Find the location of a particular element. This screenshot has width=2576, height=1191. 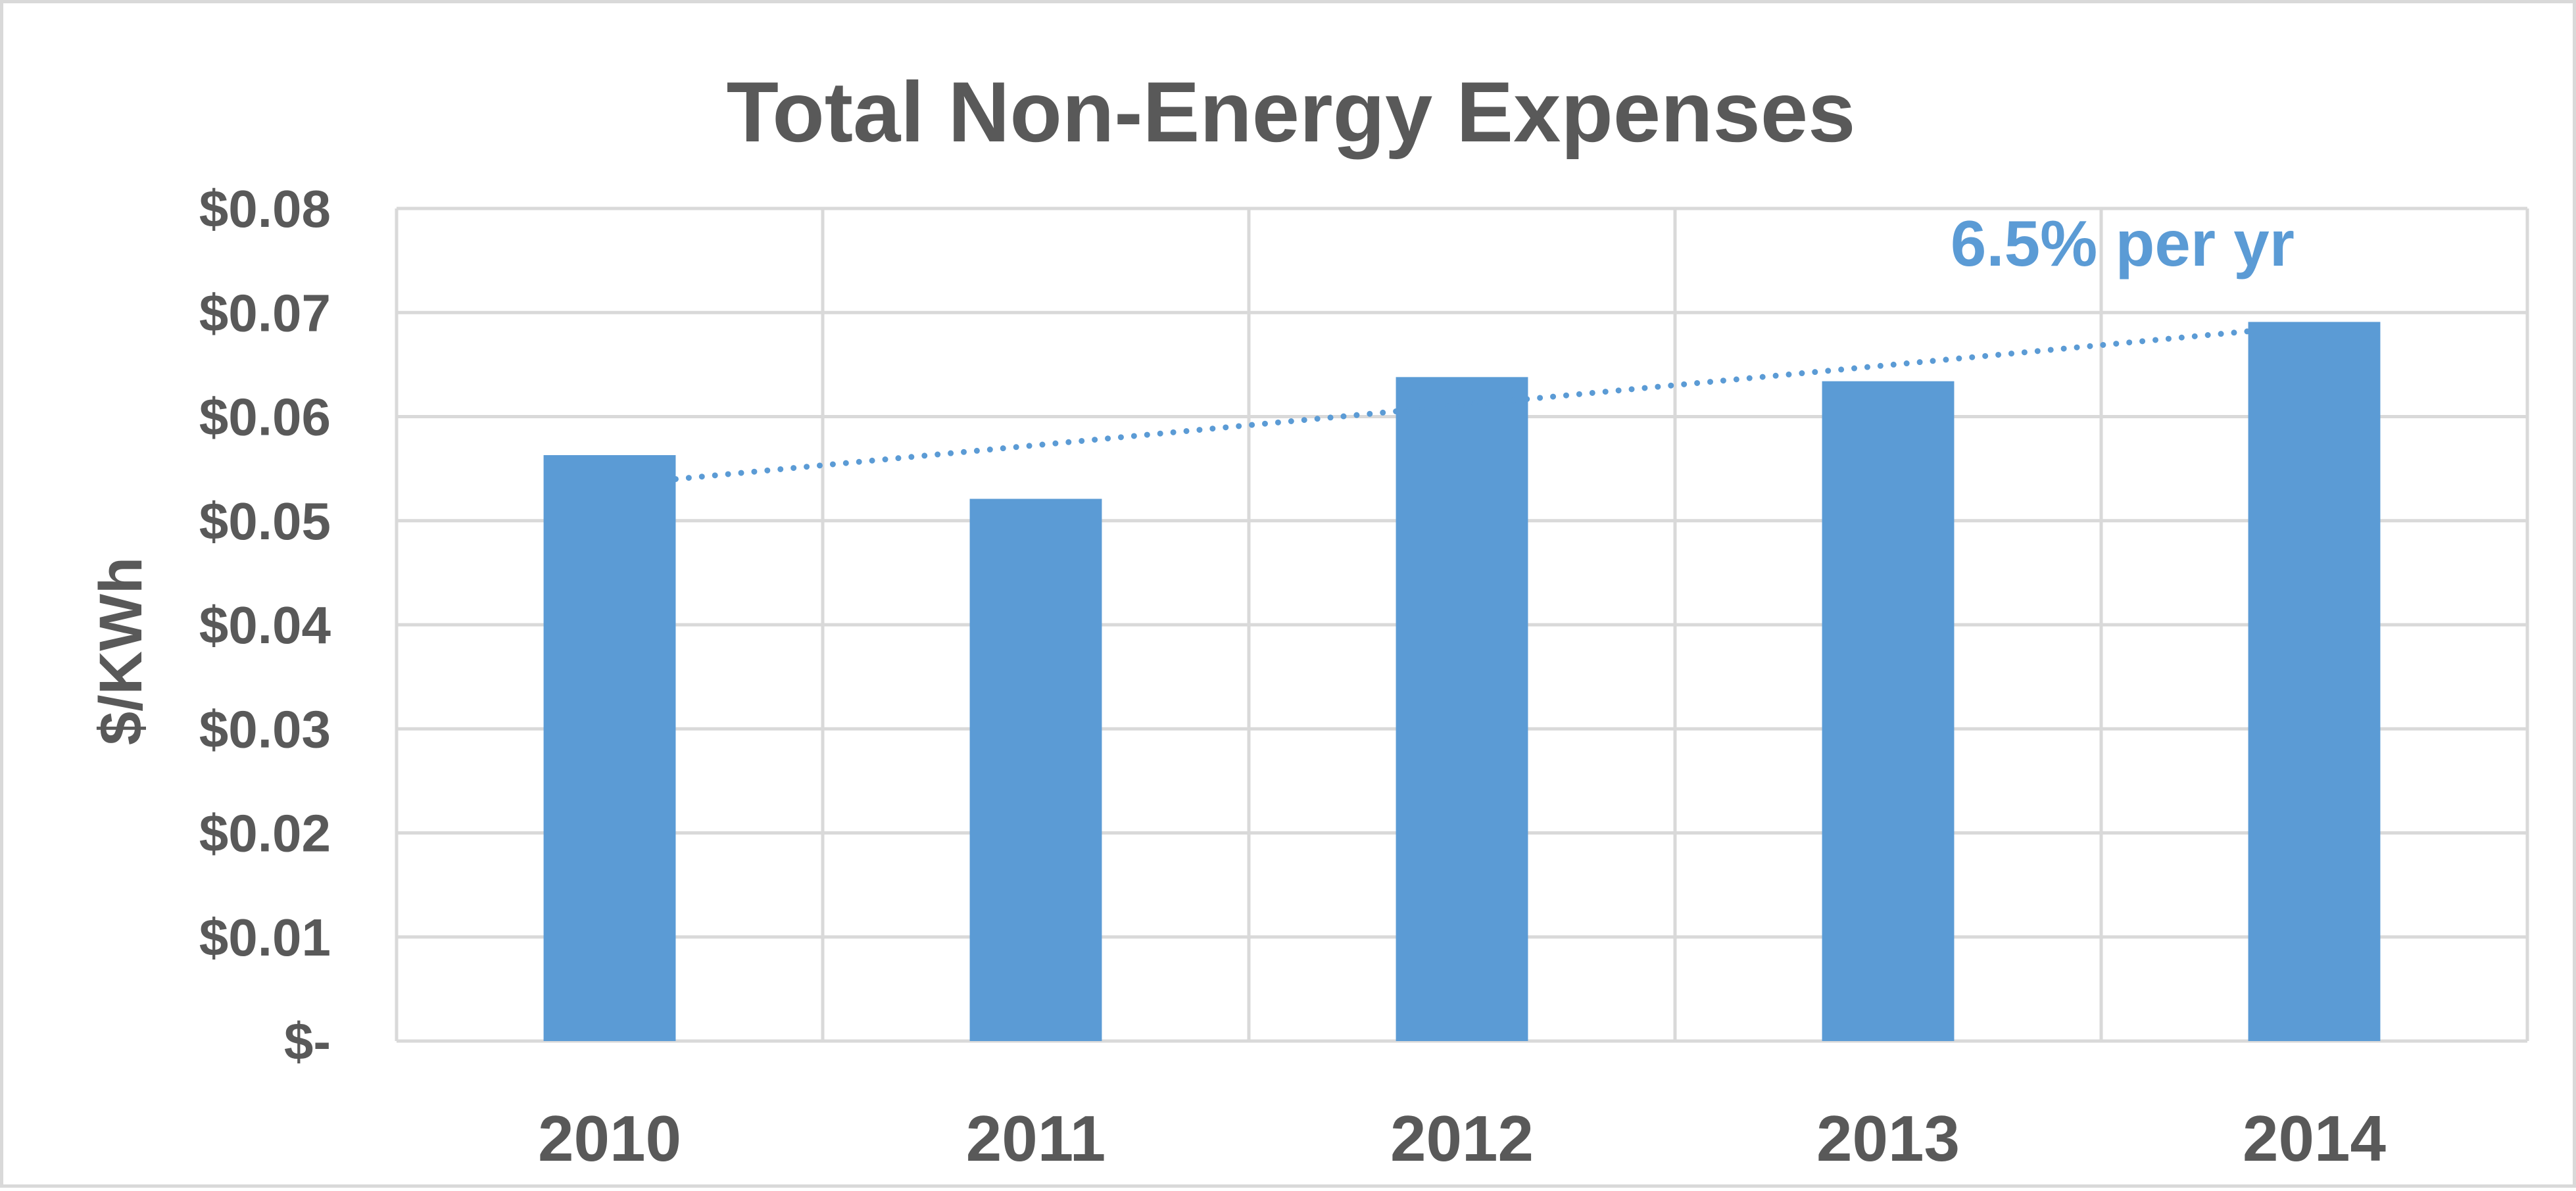

y-tick-label: $- is located at coordinates (307, 1041).